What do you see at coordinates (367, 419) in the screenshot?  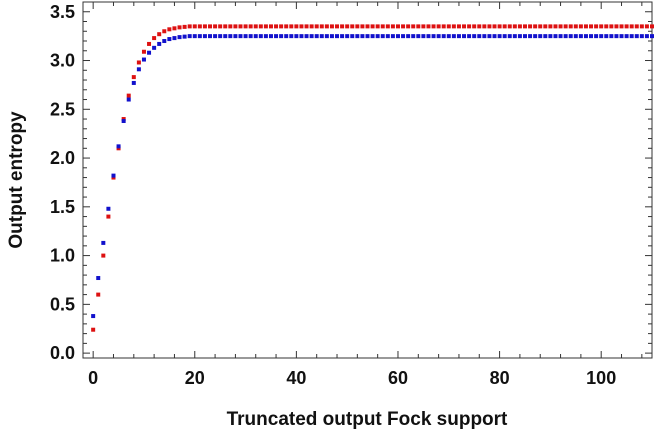 I see `x-axis-title: Truncated output Fock support` at bounding box center [367, 419].